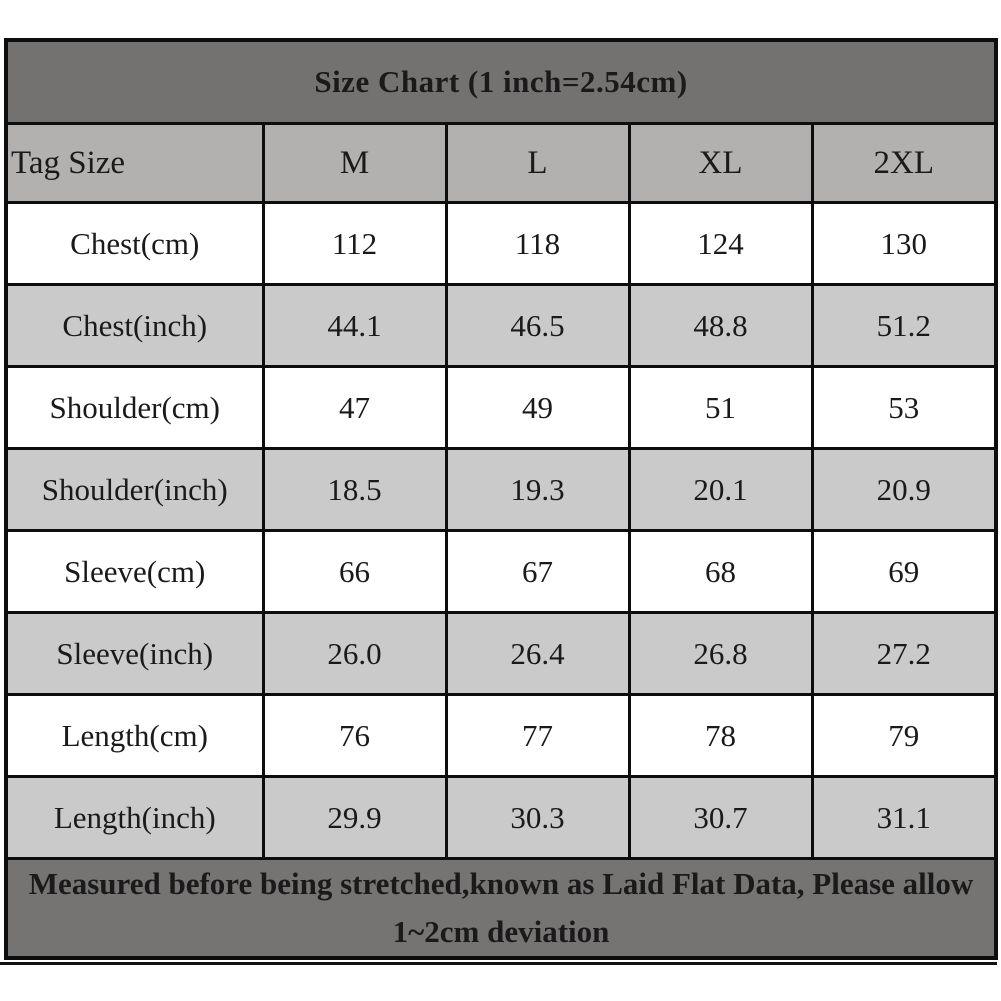  Describe the element at coordinates (354, 653) in the screenshot. I see `cell-value: 26.0` at that location.